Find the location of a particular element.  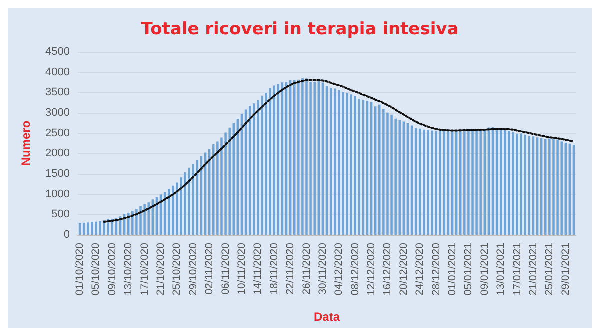

y-tick-label: 0 is located at coordinates (67, 235).